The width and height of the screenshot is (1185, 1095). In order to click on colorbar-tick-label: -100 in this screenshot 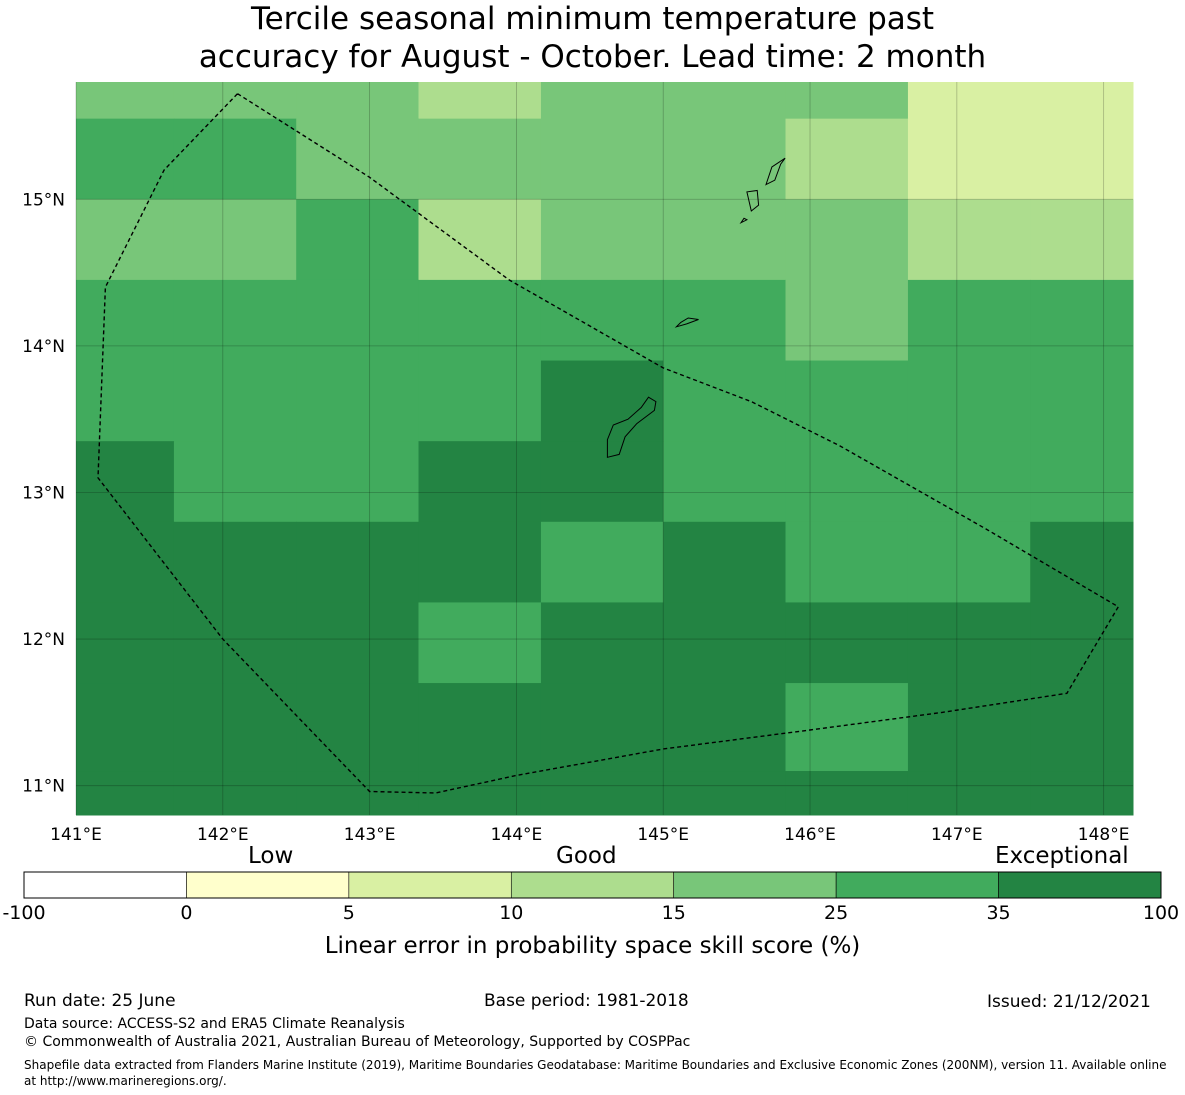, I will do `click(24, 913)`.